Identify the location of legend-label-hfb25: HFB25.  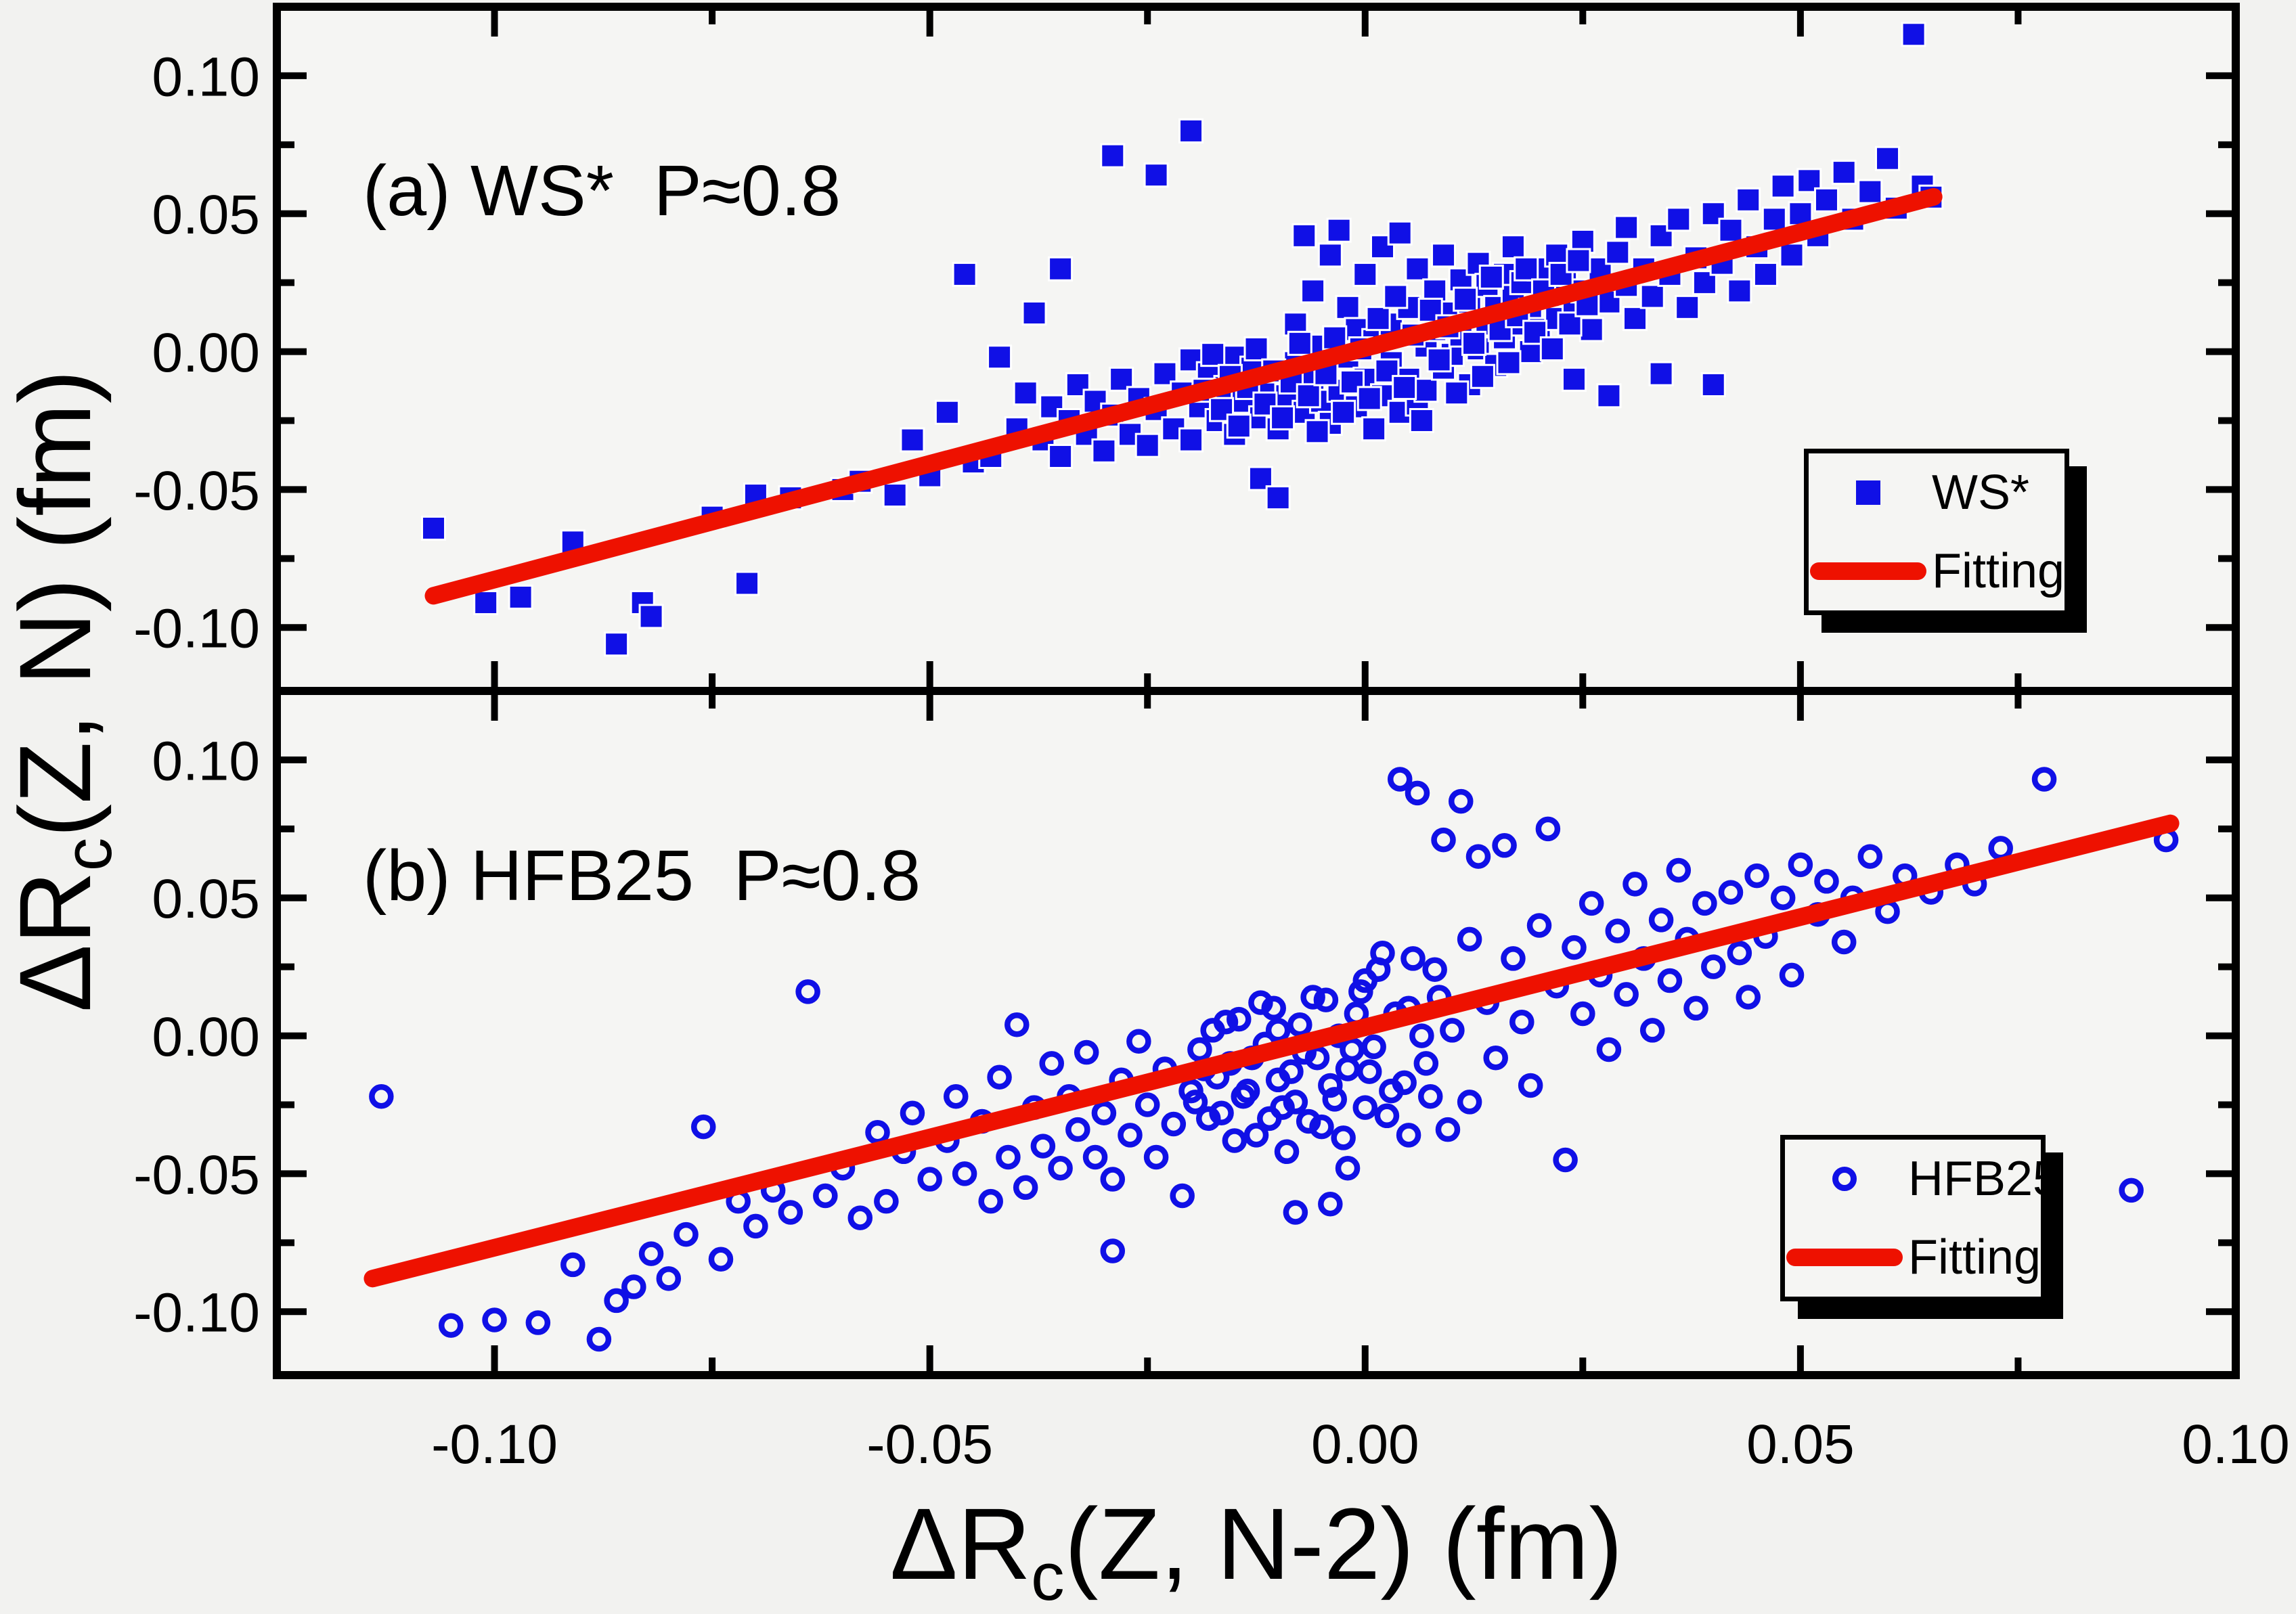
(1984, 1179).